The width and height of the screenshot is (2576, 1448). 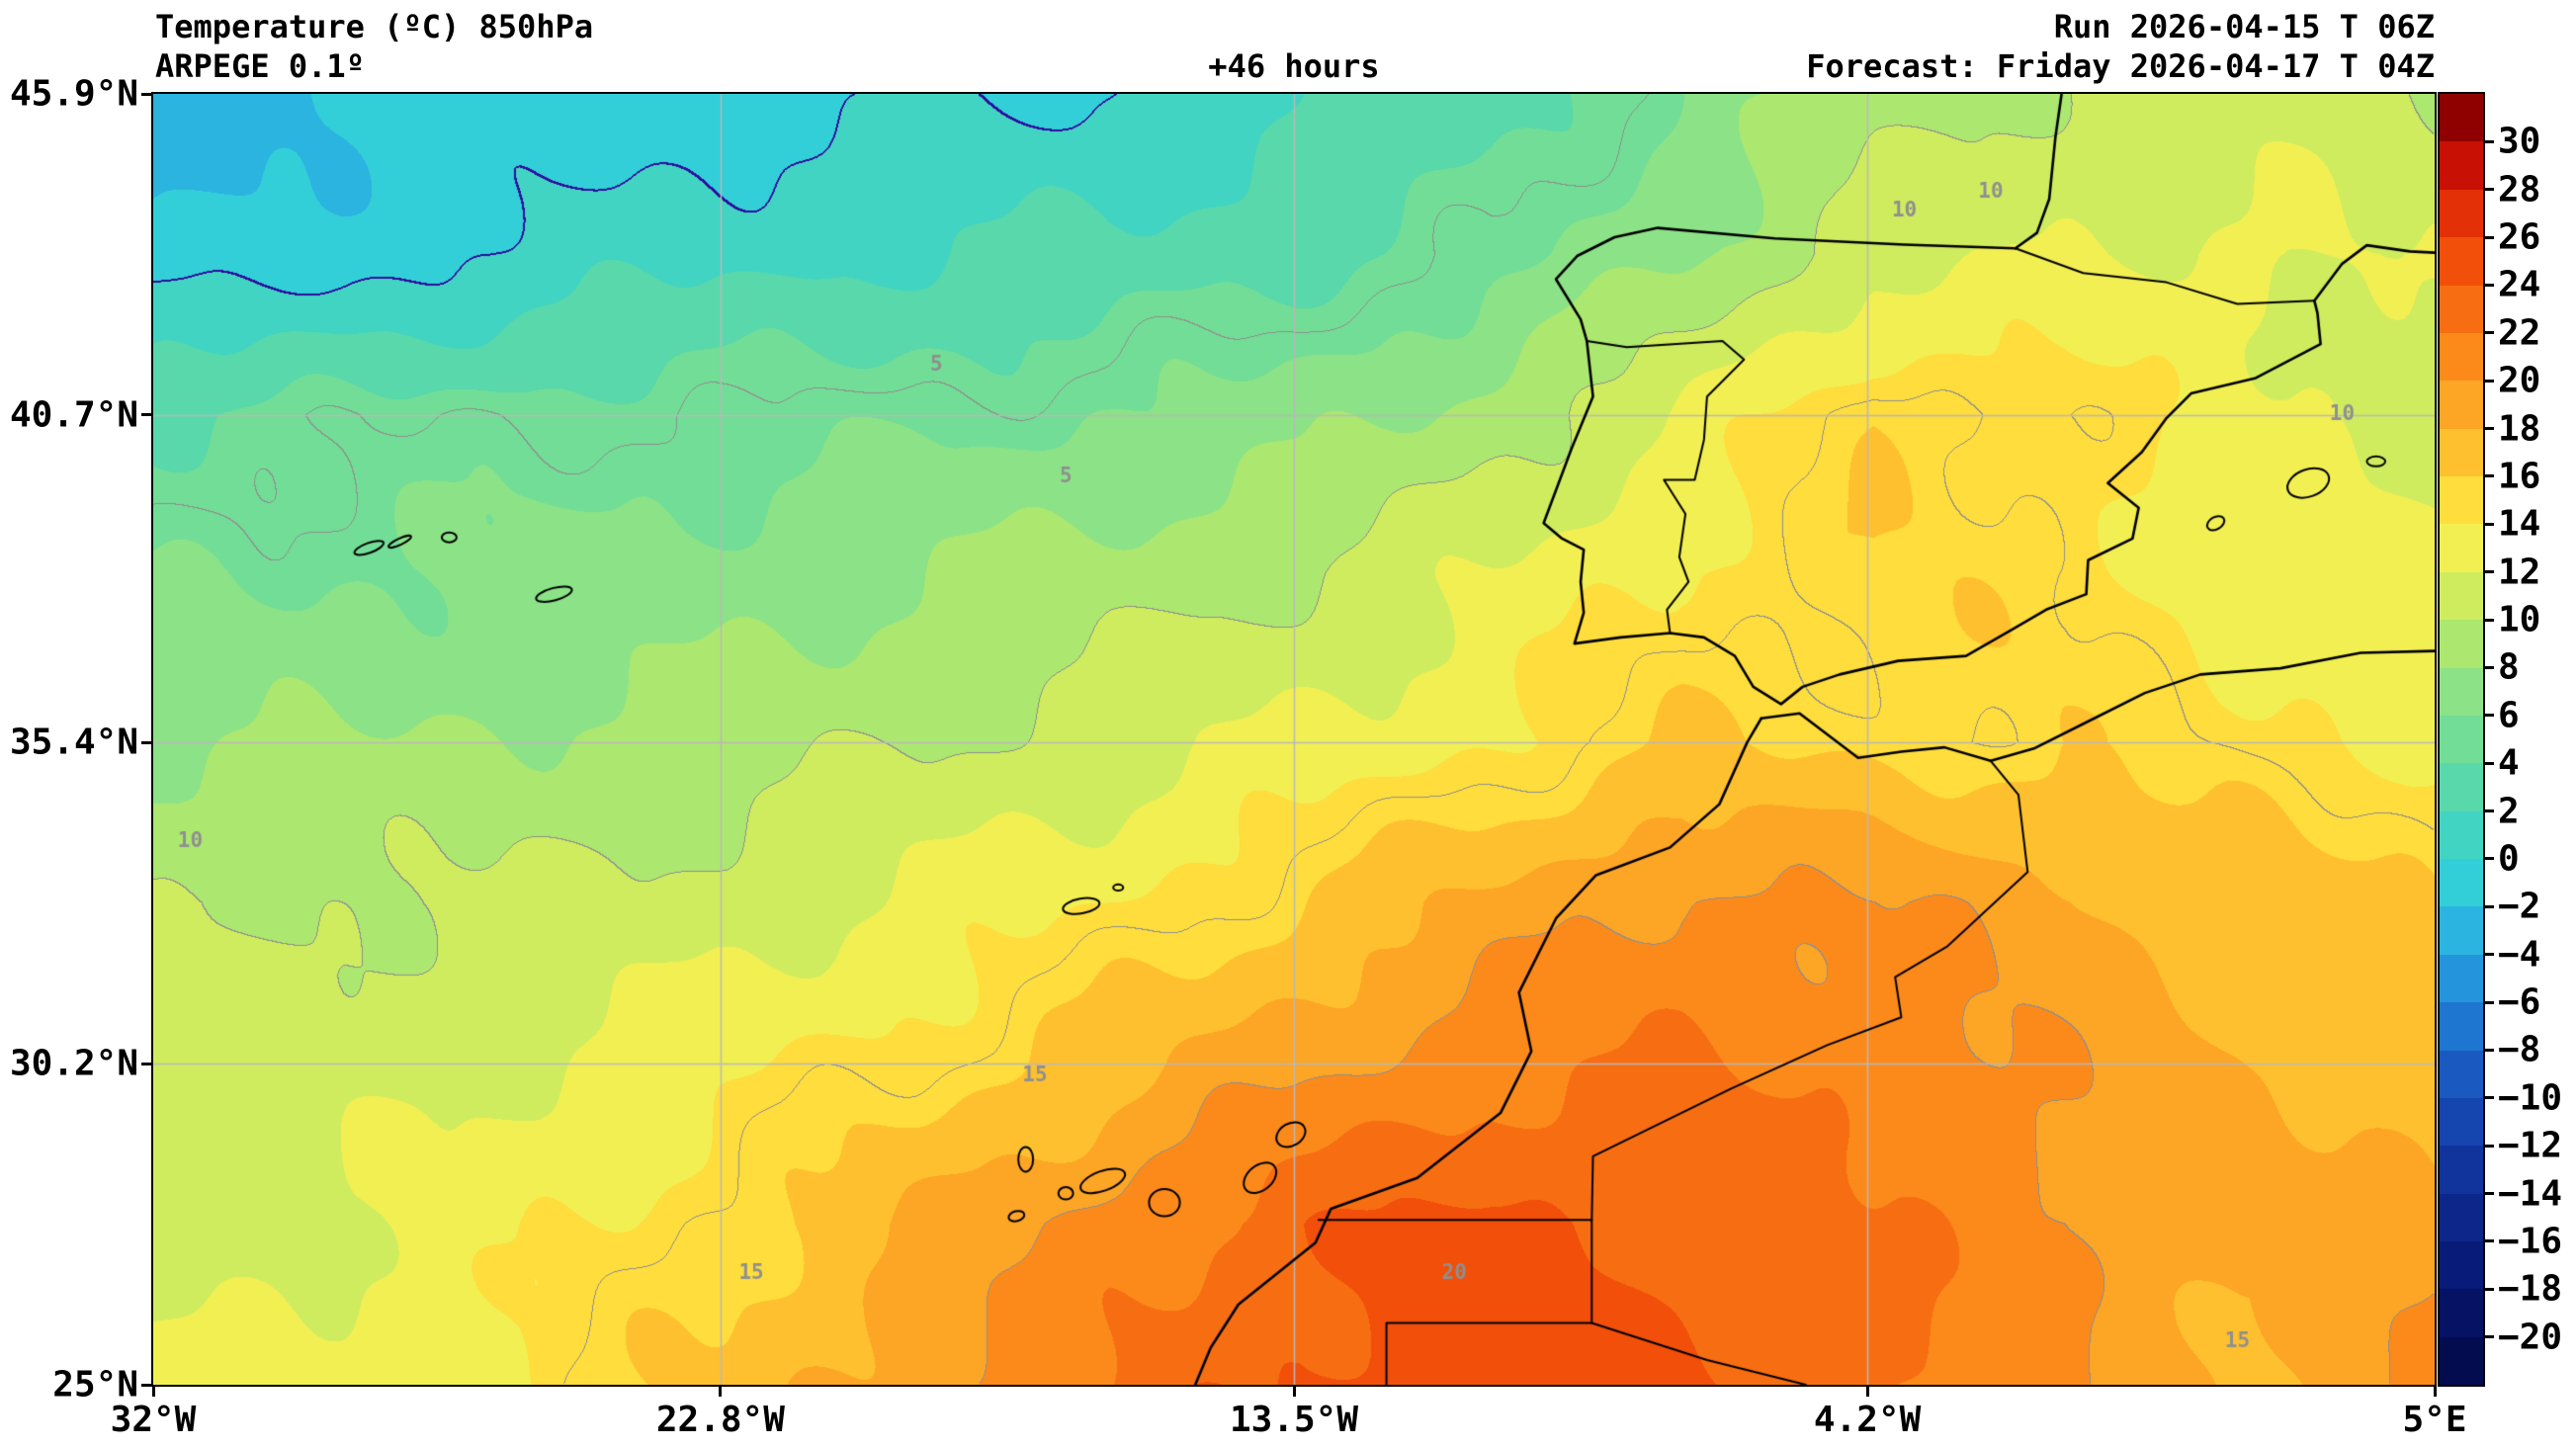 I want to click on colorbar-tick-label: −4, so click(x=2519, y=955).